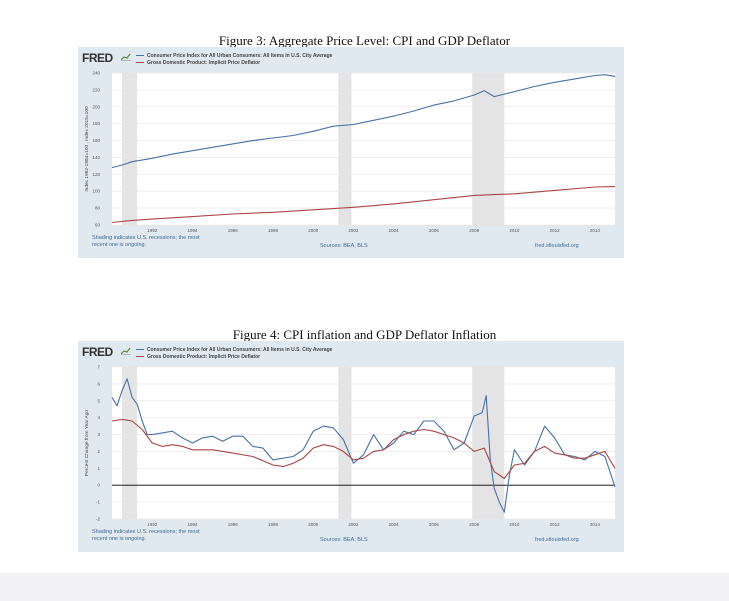  Describe the element at coordinates (96, 157) in the screenshot. I see `y-tick-label: 140` at that location.